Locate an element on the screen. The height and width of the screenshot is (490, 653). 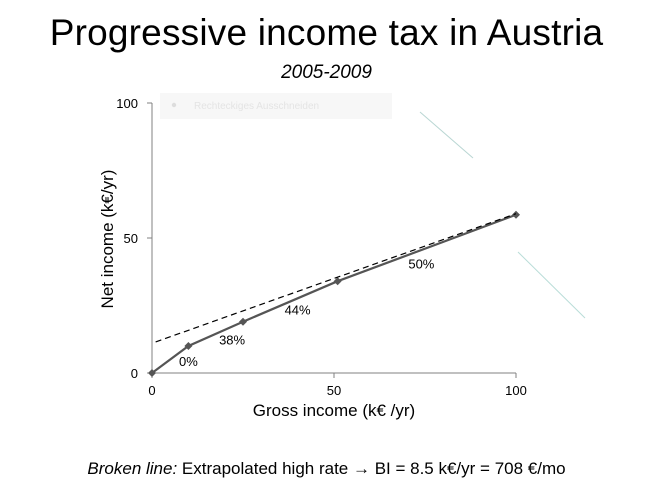
x-tick-label: 100 is located at coordinates (516, 390).